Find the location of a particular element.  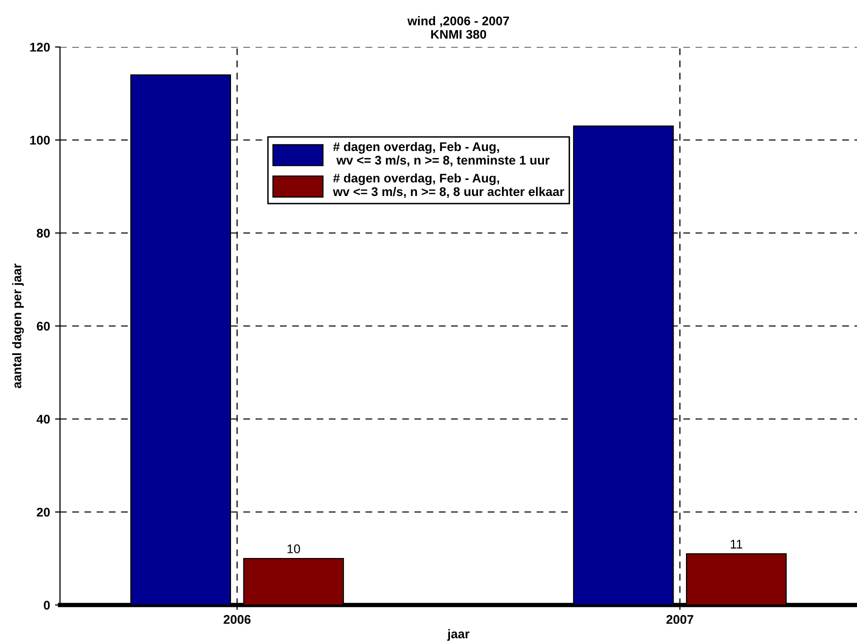

x-tick-label: 2007 is located at coordinates (680, 619).